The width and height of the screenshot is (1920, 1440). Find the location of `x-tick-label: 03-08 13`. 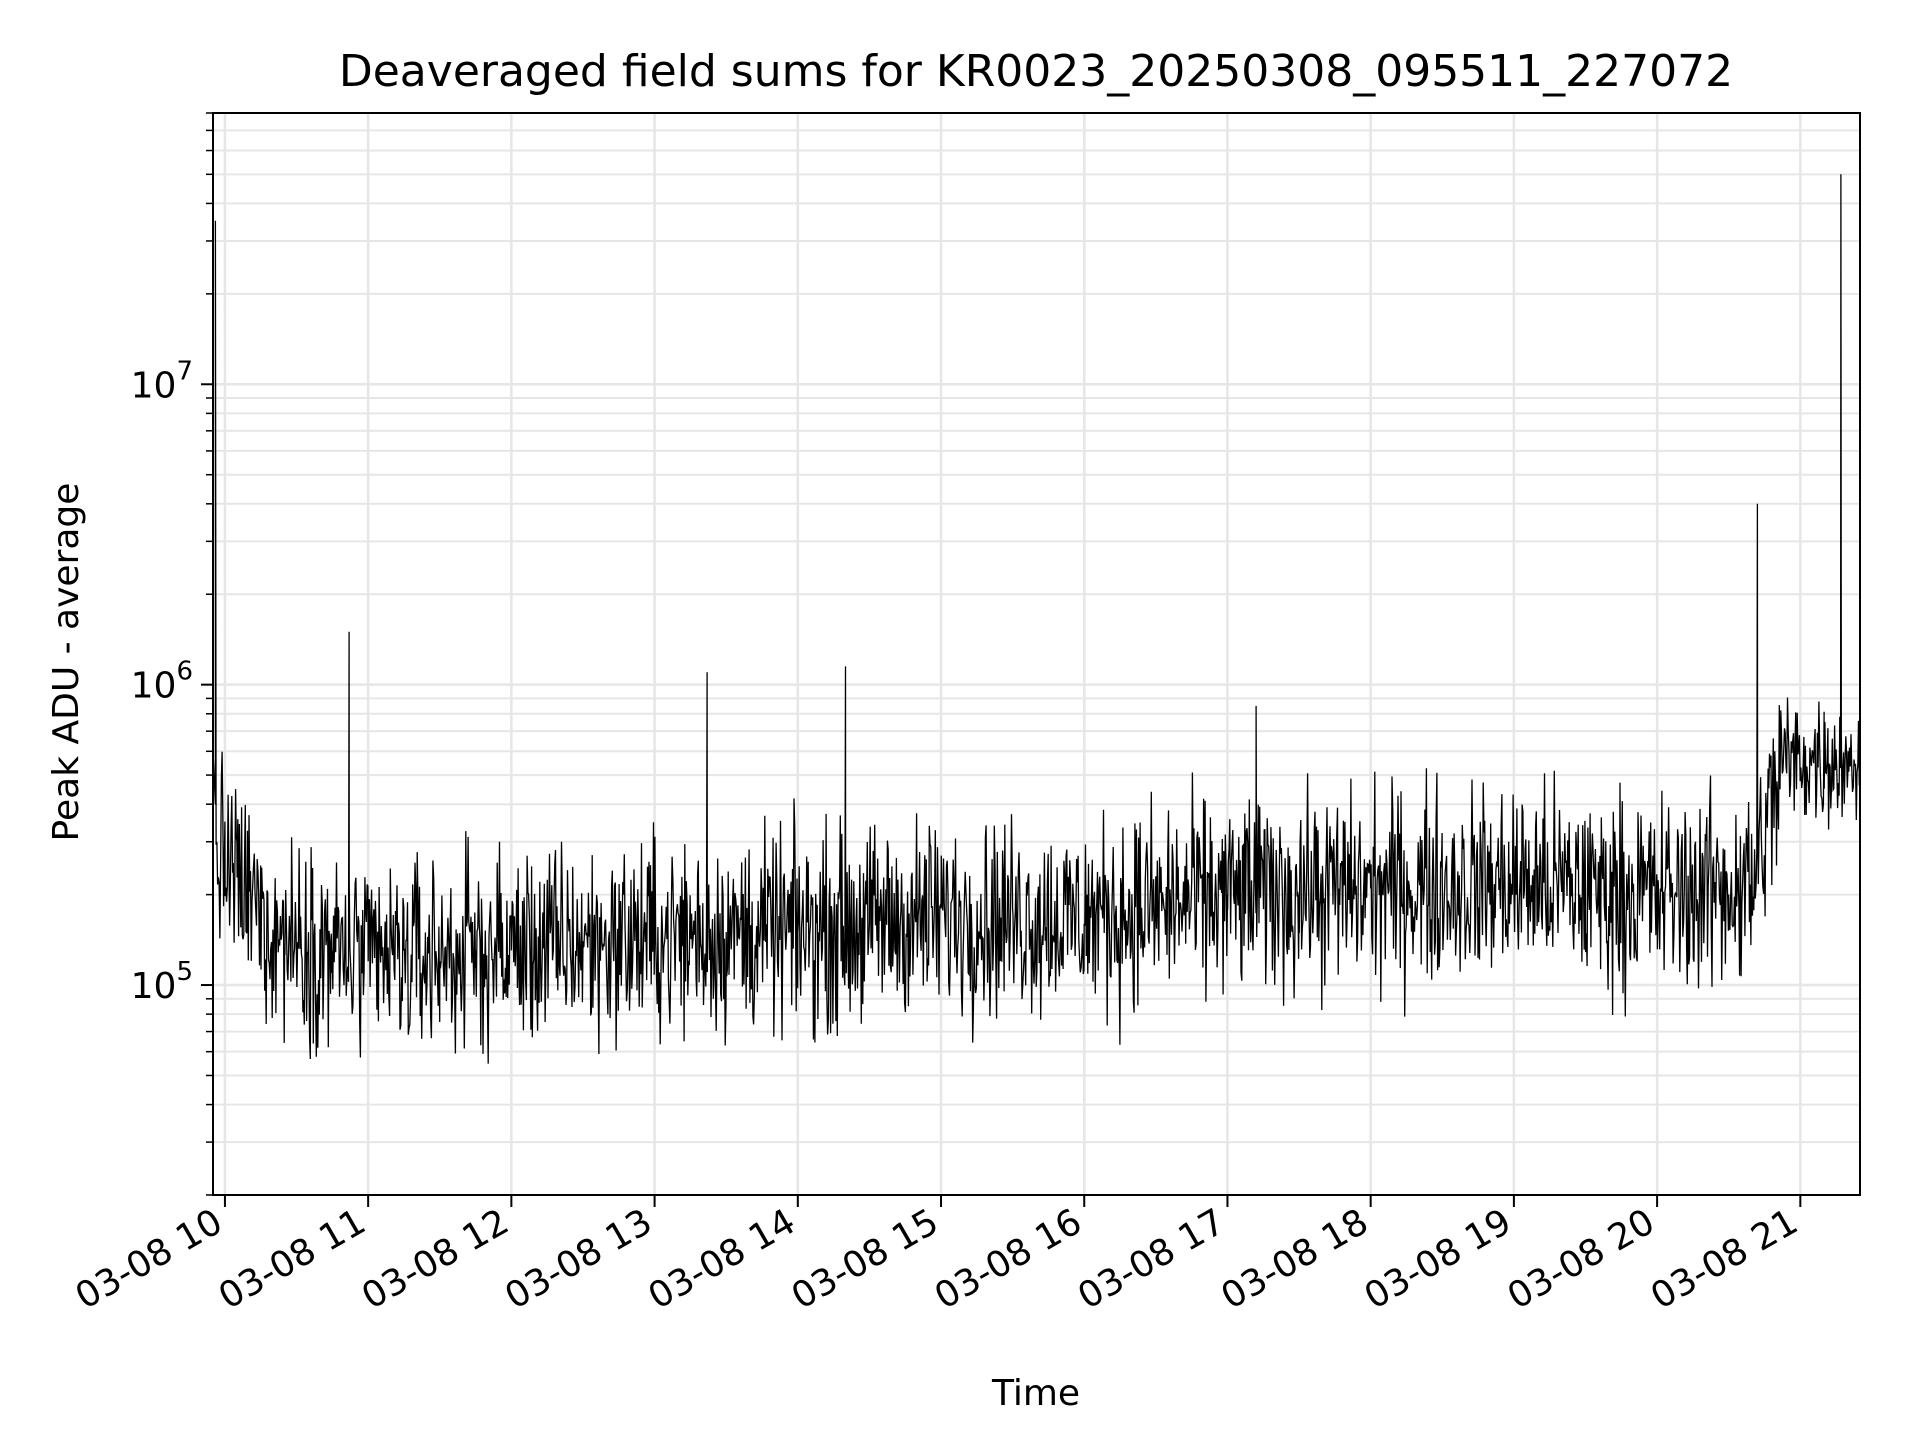

x-tick-label: 03-08 13 is located at coordinates (578, 1259).